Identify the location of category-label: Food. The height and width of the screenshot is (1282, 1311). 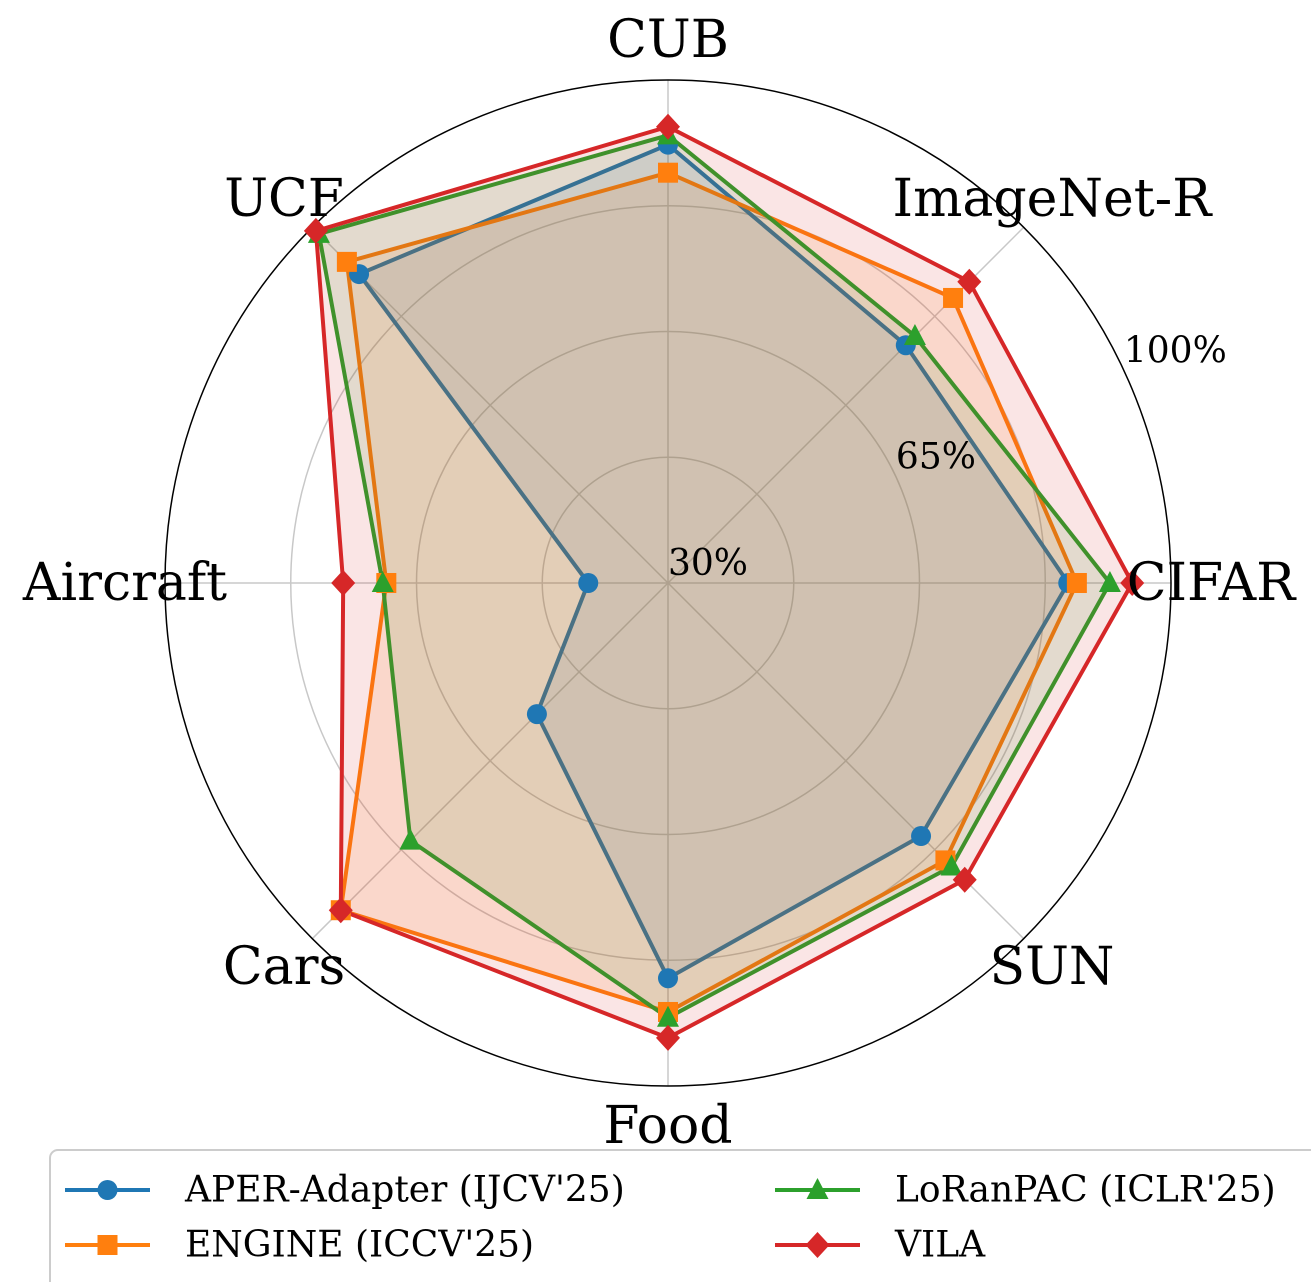
(667, 1126).